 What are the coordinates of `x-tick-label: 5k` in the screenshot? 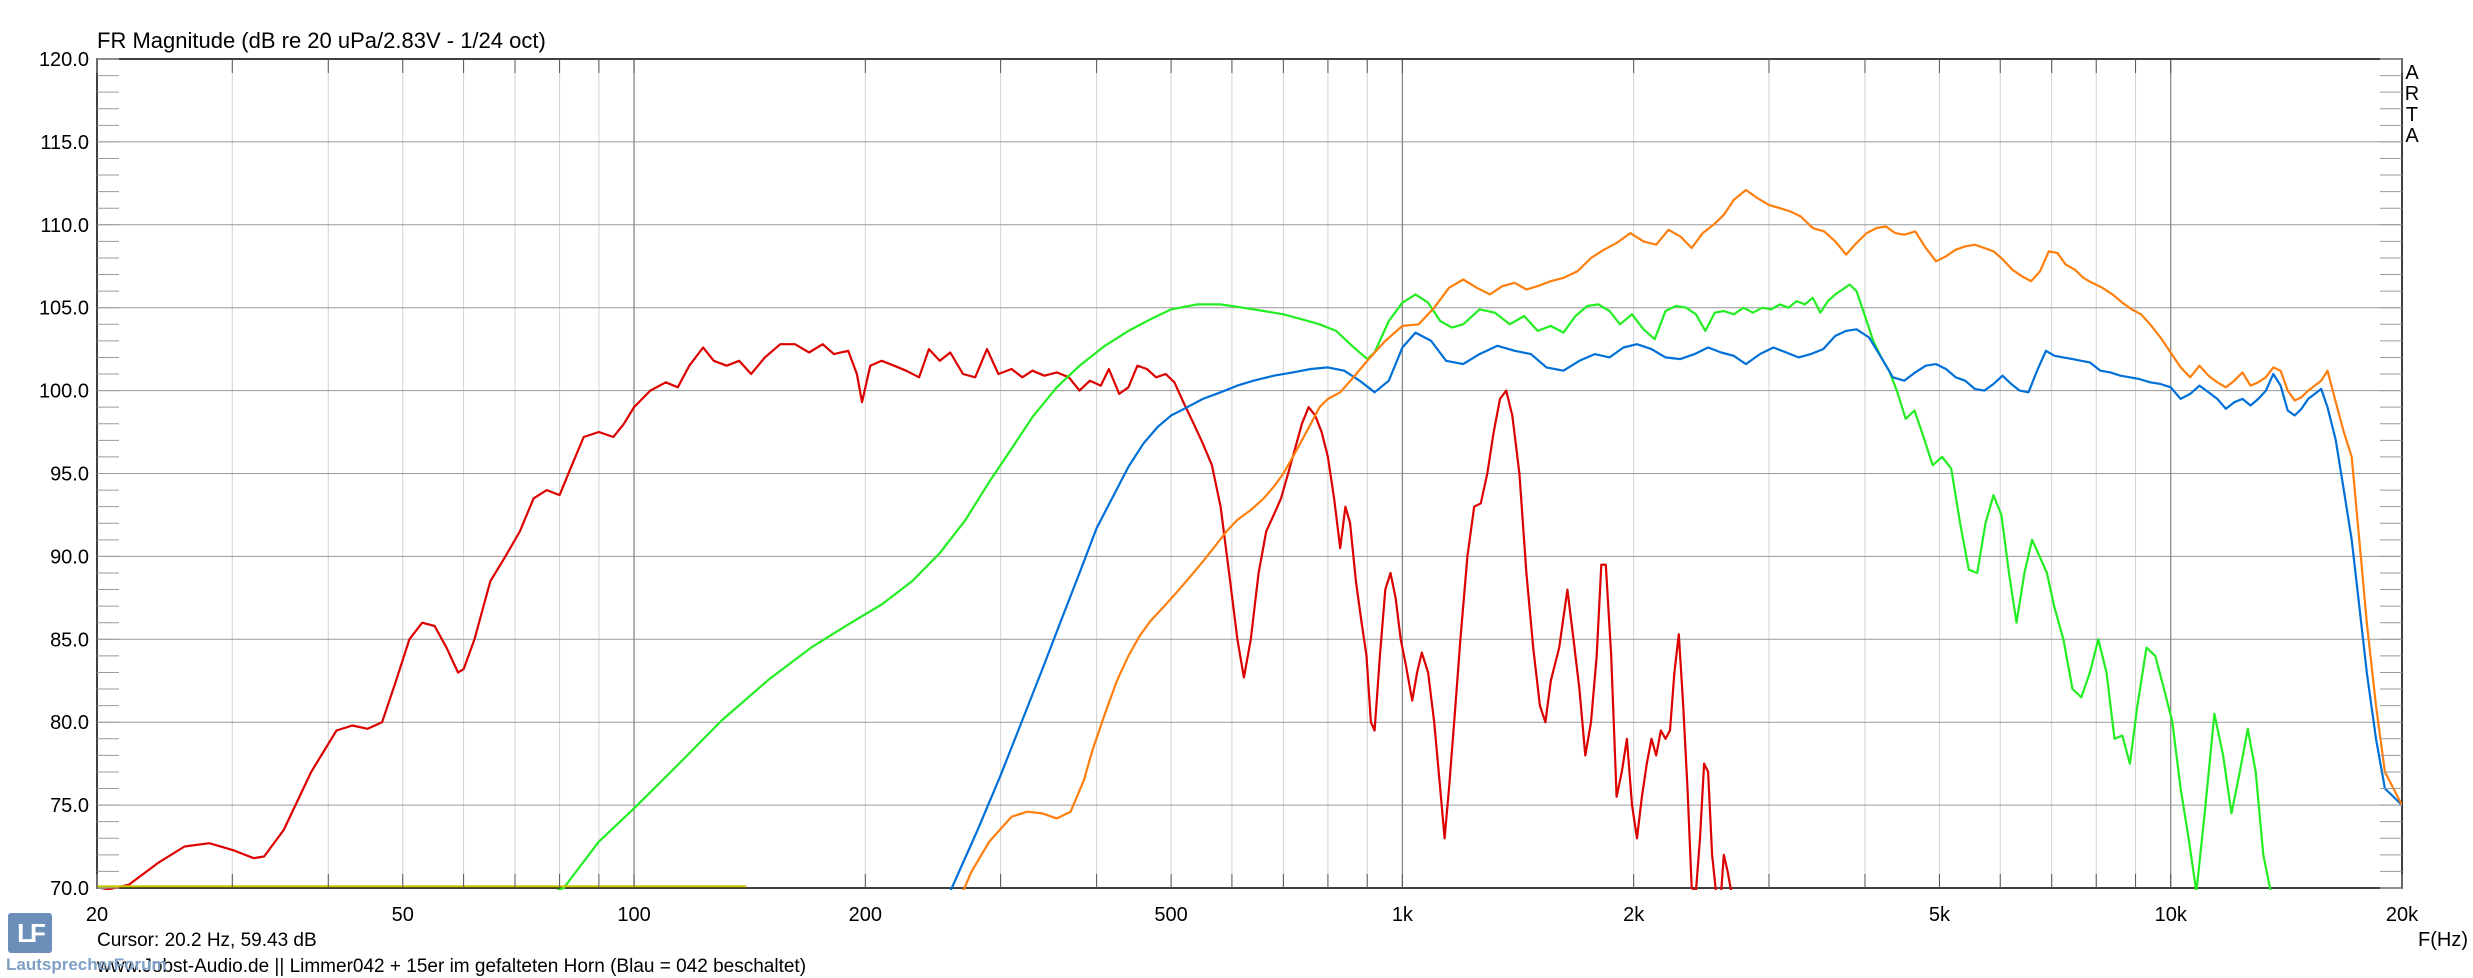 It's located at (1940, 915).